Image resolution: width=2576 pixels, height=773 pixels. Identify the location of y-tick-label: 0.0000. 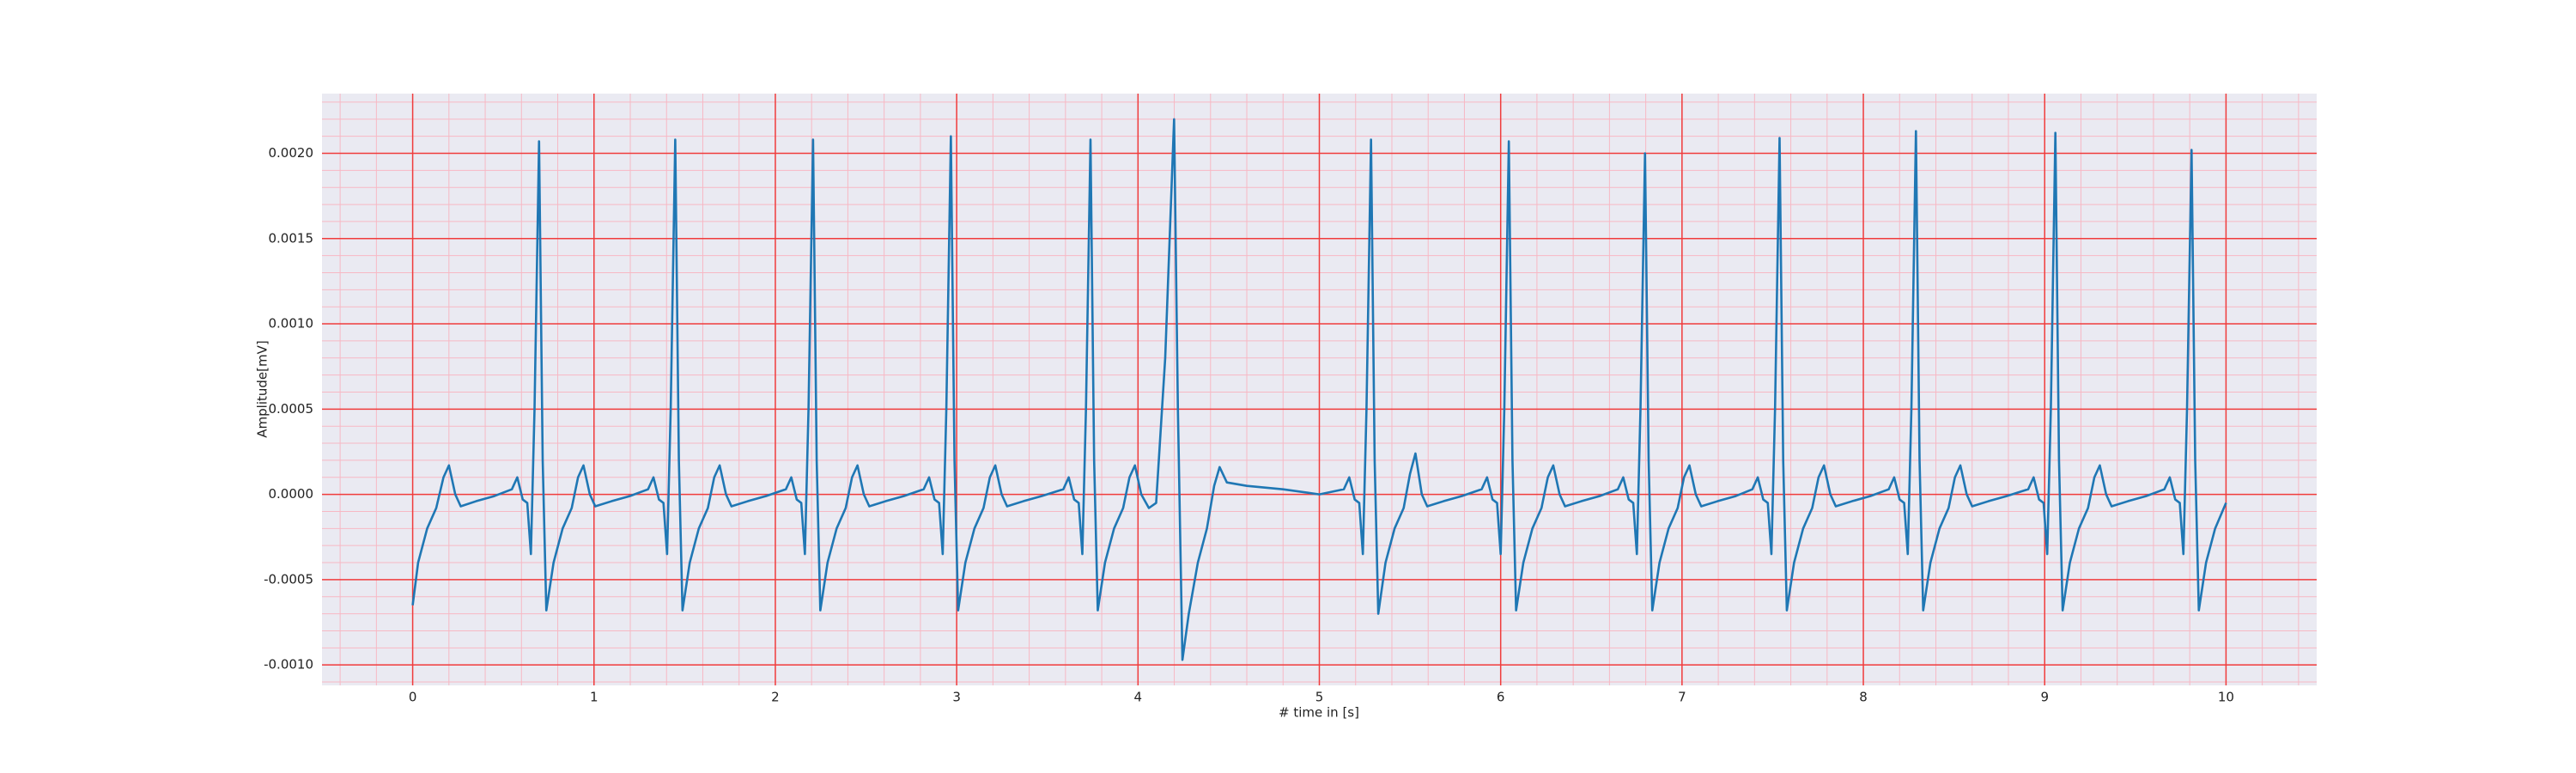
(291, 494).